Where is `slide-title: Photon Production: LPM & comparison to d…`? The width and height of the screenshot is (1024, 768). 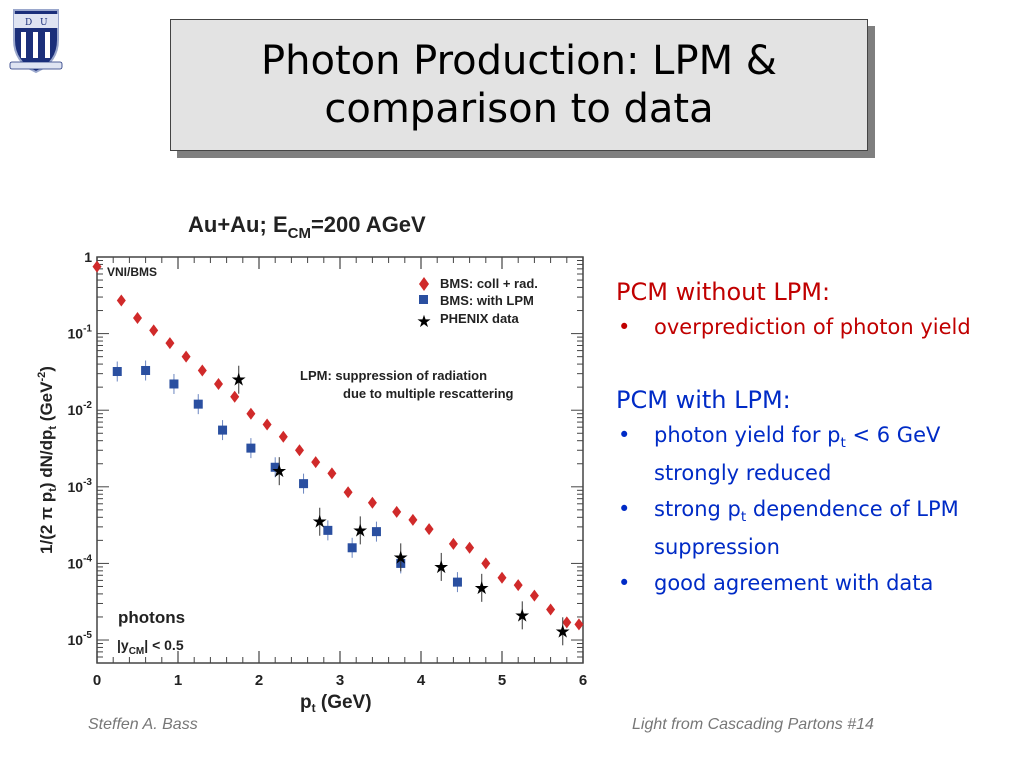
slide-title: Photon Production: LPM & comparison to d… is located at coordinates (519, 85).